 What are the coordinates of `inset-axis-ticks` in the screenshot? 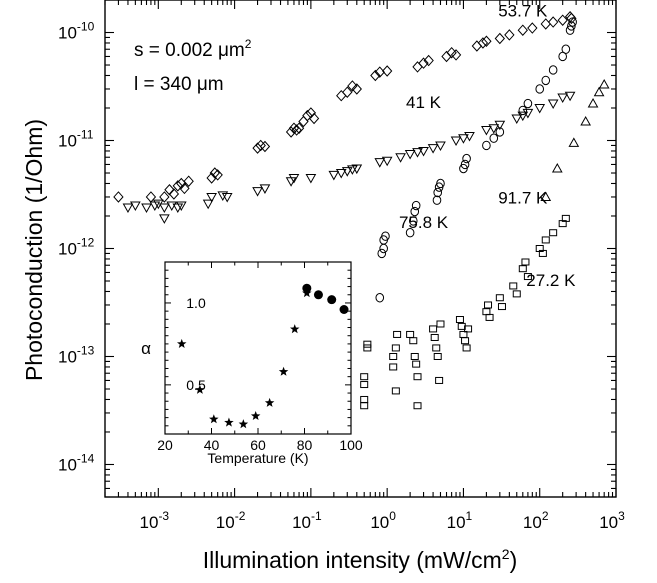 It's located at (258, 347).